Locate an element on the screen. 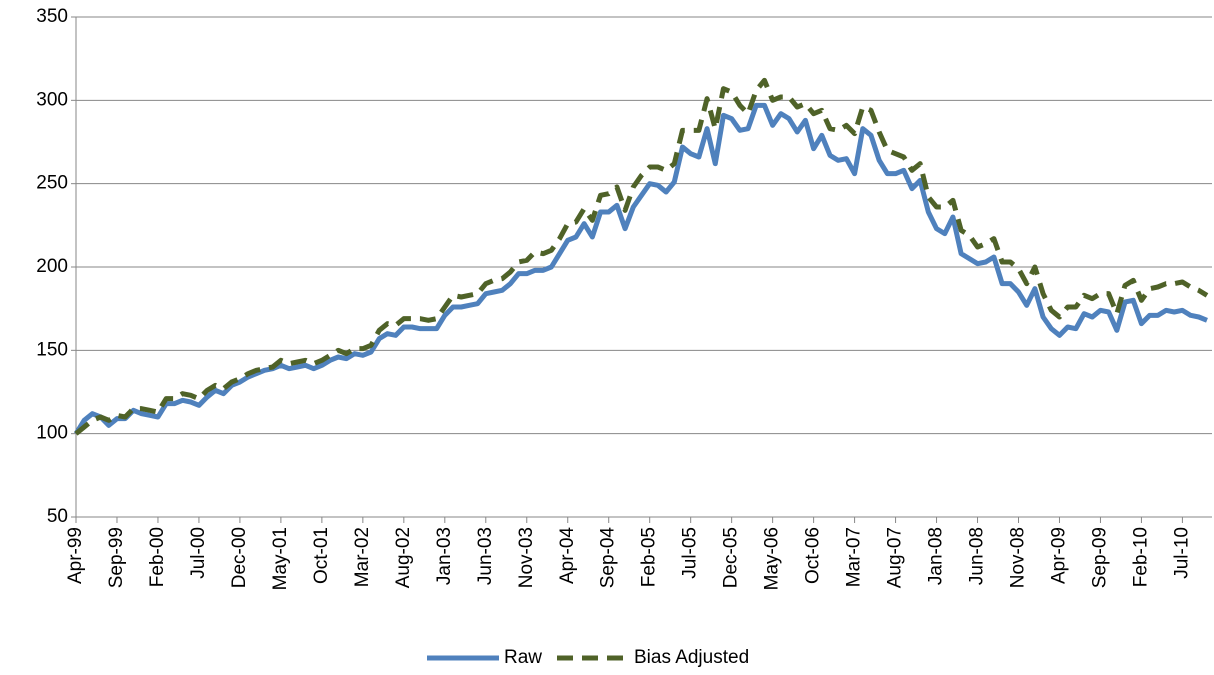  x-tick-label: Jul-05 is located at coordinates (690, 553).